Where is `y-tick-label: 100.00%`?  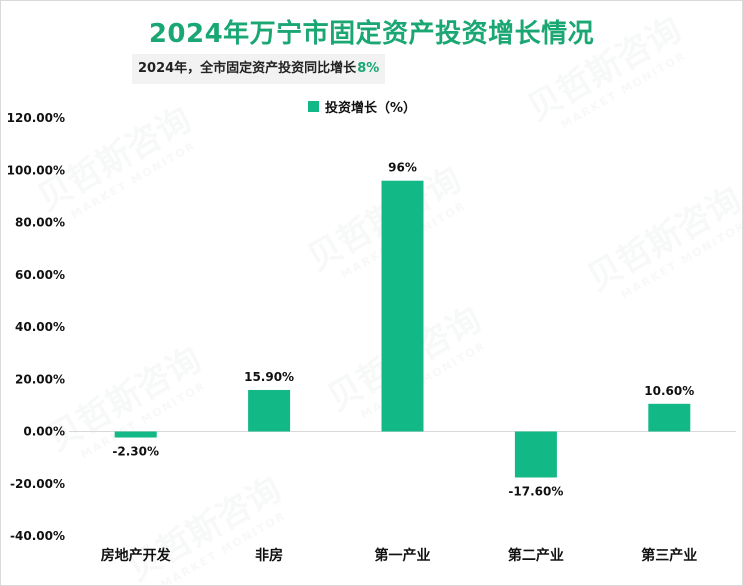
y-tick-label: 100.00% is located at coordinates (36, 170).